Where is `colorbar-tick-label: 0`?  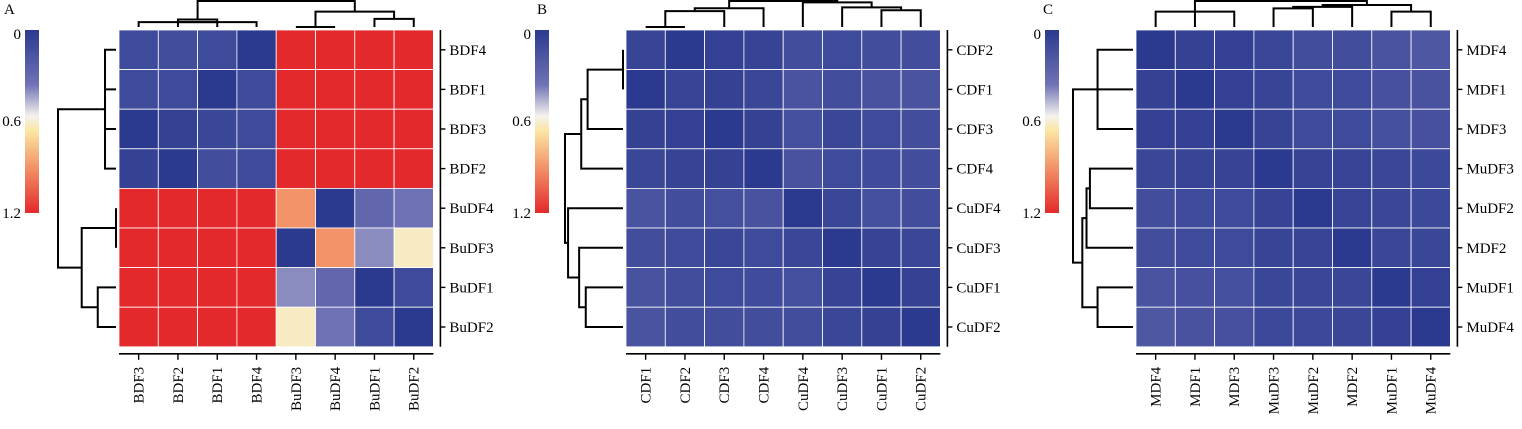
colorbar-tick-label: 0 is located at coordinates (1038, 35).